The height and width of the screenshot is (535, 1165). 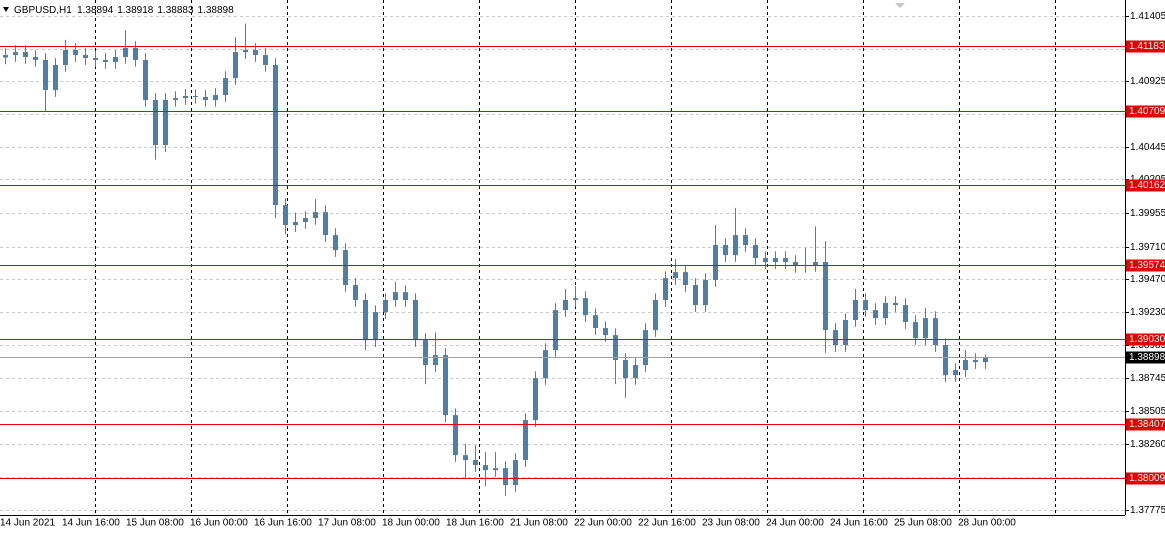 I want to click on chart-header: GBPUSD,H1 1.38894 1.38918 1.38883 1.38898, so click(x=124, y=10).